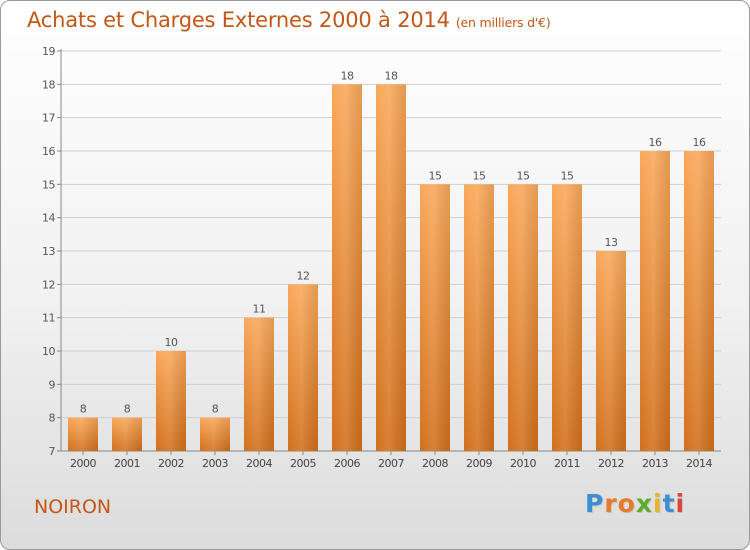 The width and height of the screenshot is (750, 550). What do you see at coordinates (238, 20) in the screenshot?
I see `chart-title-text: Achats et Charges Externes 2000 à 2014` at bounding box center [238, 20].